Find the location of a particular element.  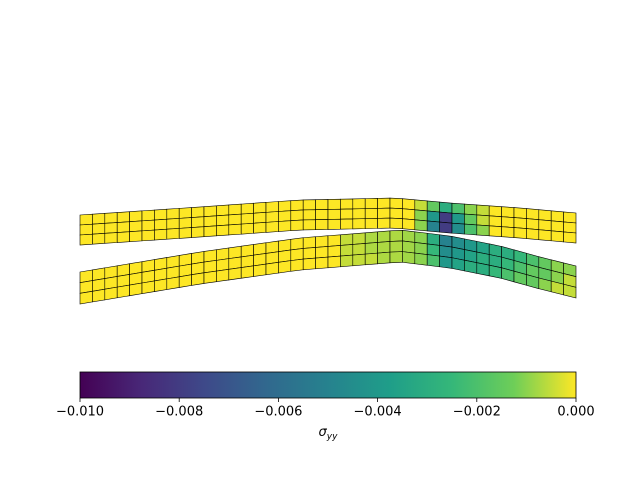

tick-label: −0.010 is located at coordinates (80, 412).